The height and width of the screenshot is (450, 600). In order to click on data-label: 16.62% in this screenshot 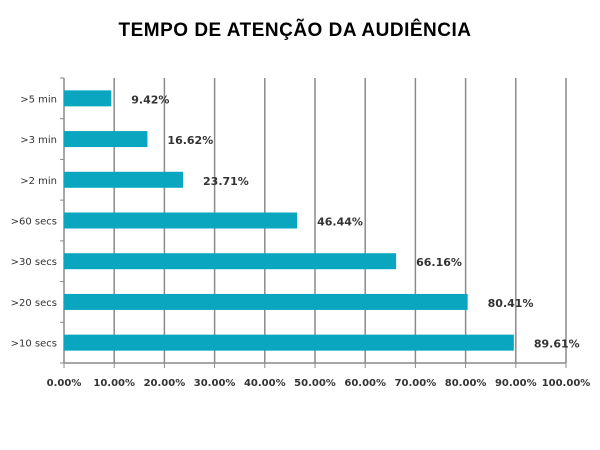, I will do `click(190, 140)`.